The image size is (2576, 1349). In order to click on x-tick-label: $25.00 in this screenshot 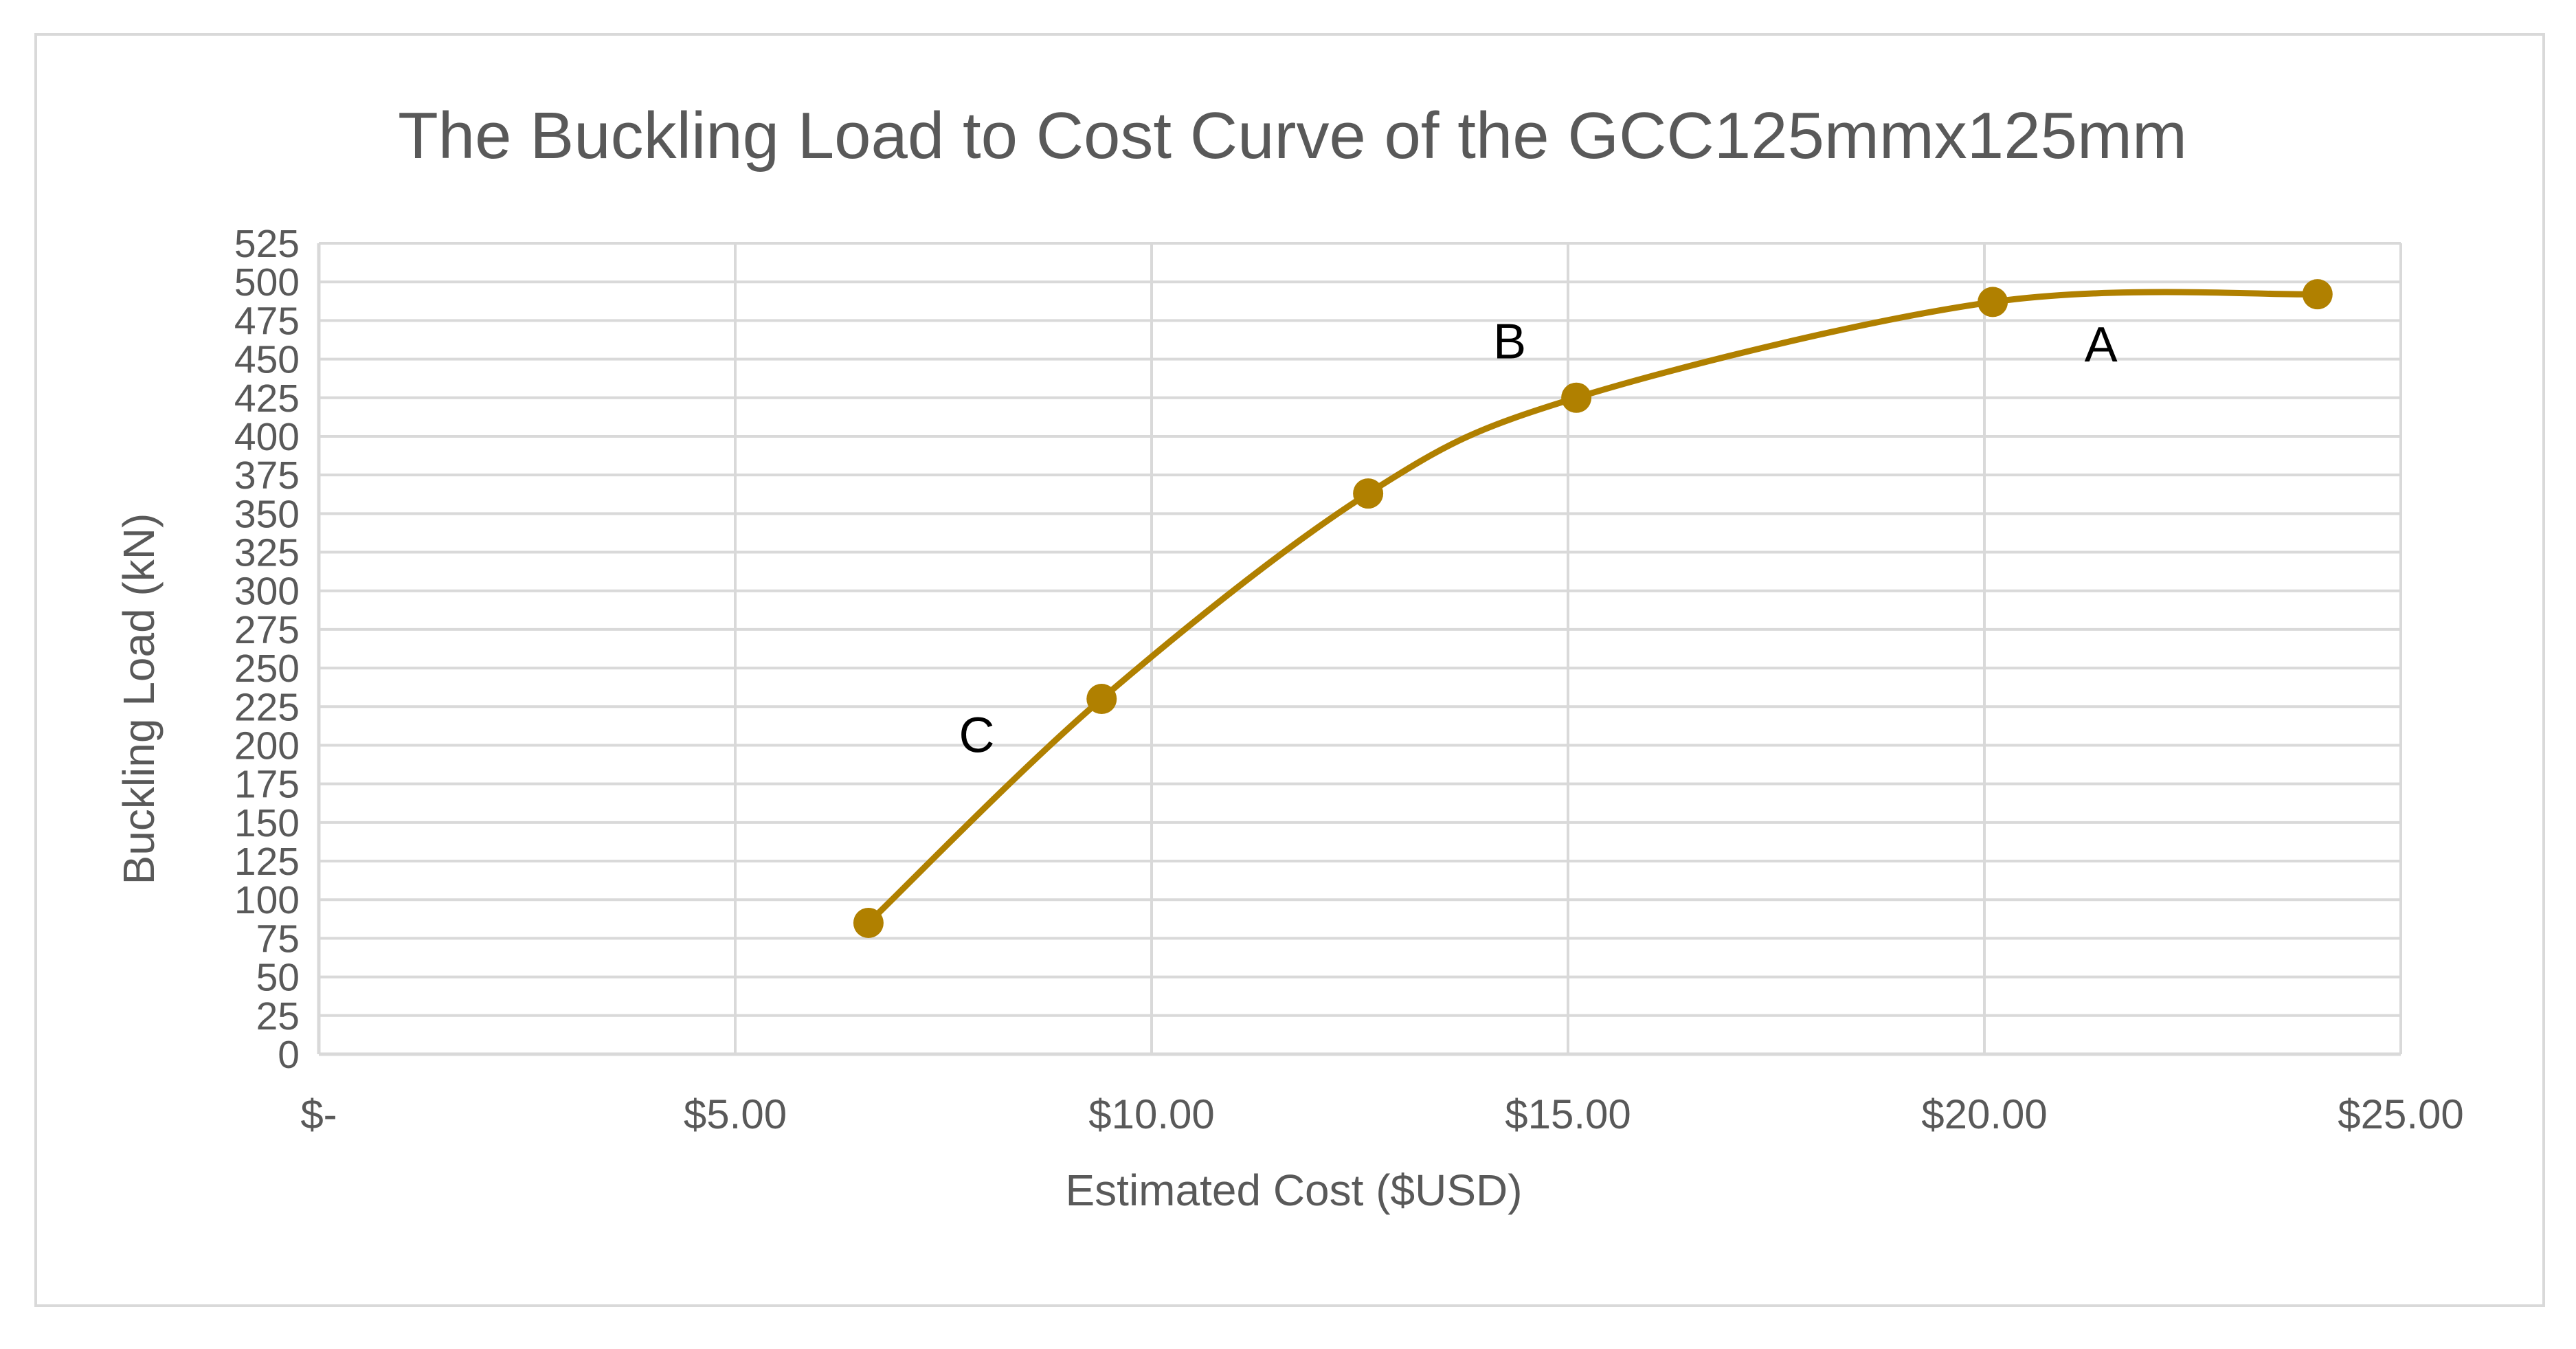, I will do `click(2401, 1114)`.